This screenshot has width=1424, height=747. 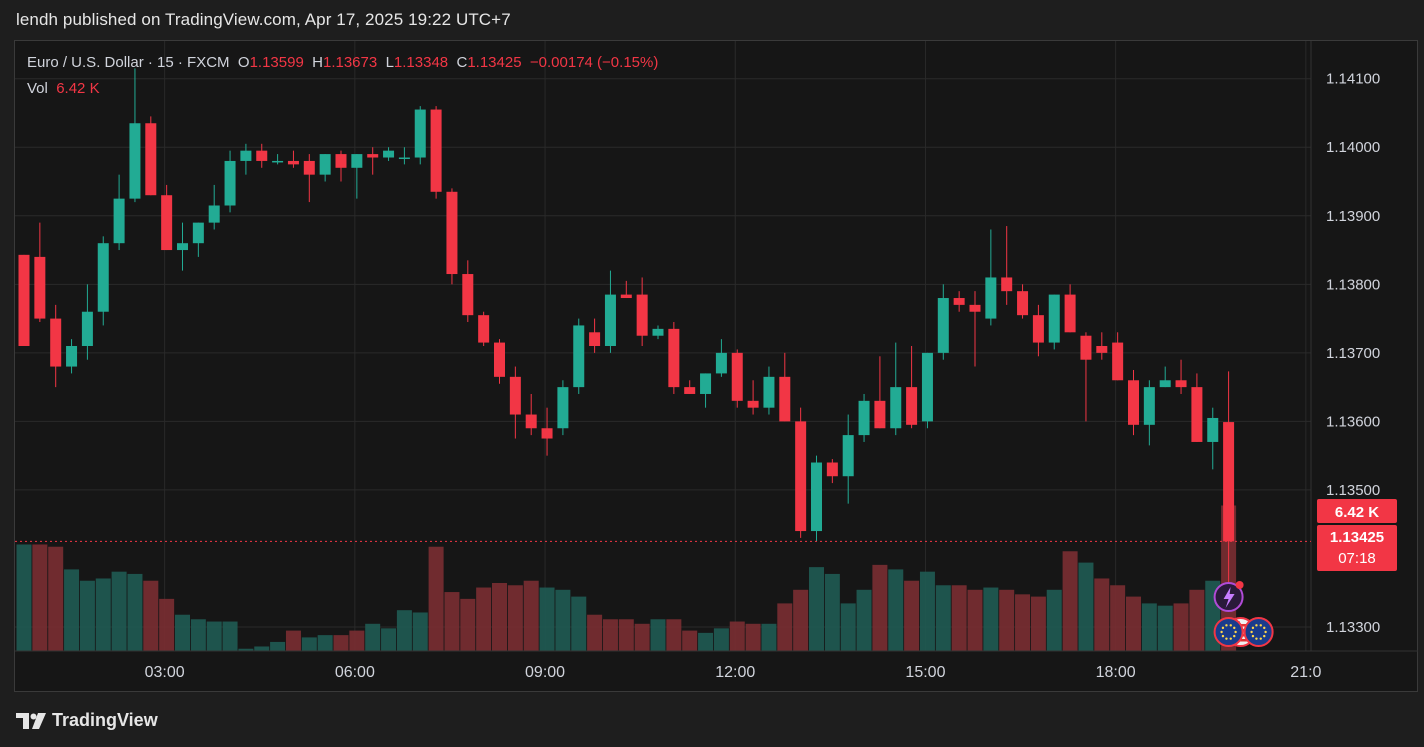 What do you see at coordinates (37, 88) in the screenshot?
I see `volume-label: Vol` at bounding box center [37, 88].